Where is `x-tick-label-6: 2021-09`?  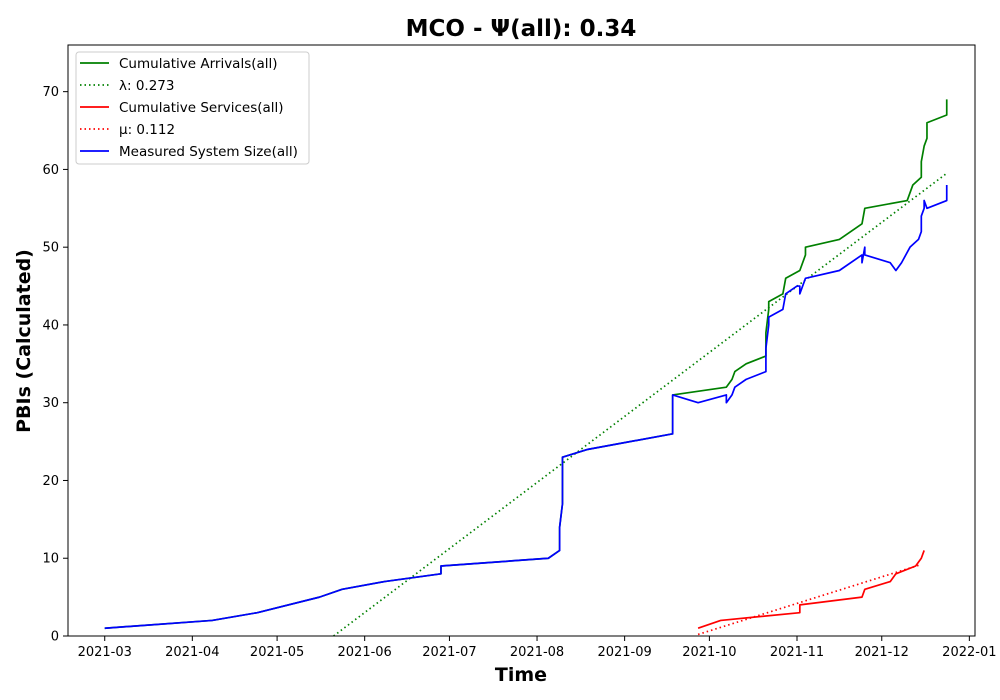 x-tick-label-6: 2021-09 is located at coordinates (624, 652).